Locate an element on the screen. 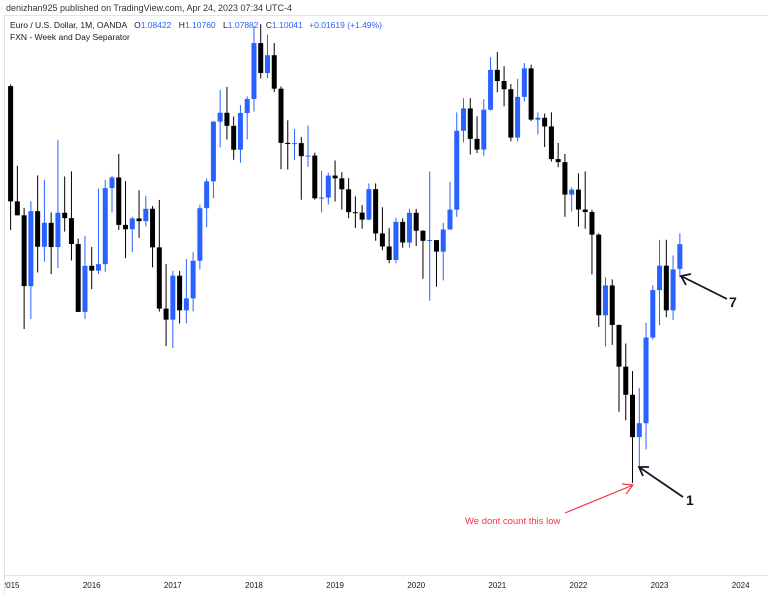  year-tick-label: 2021 is located at coordinates (497, 585).